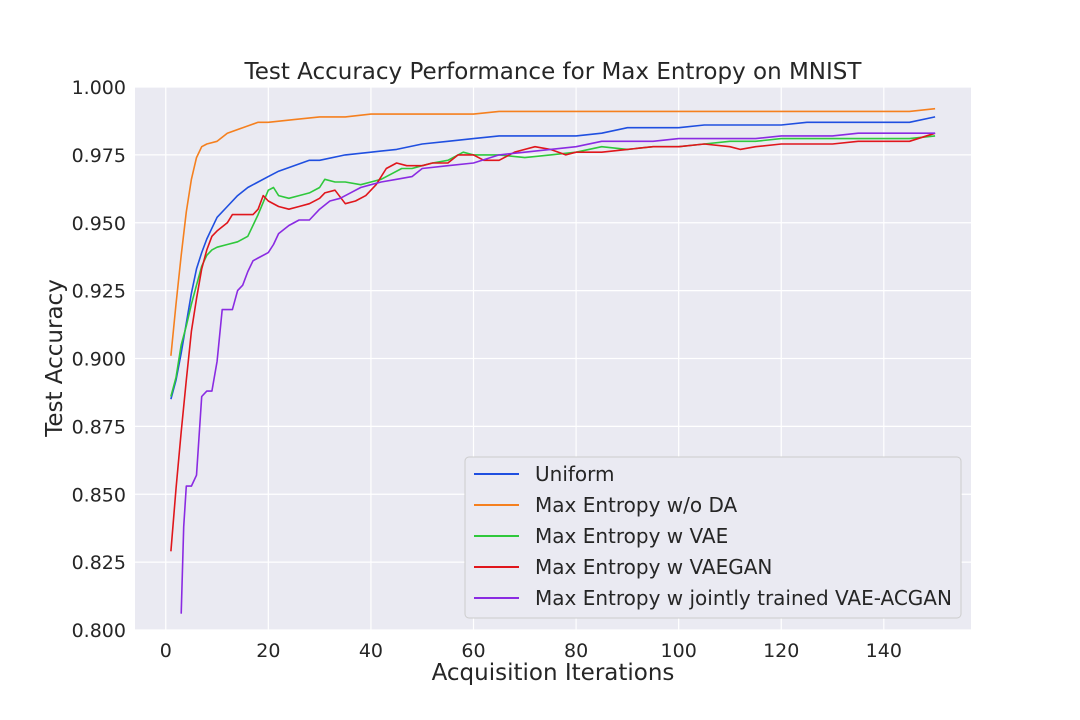 The height and width of the screenshot is (720, 1080). What do you see at coordinates (653, 567) in the screenshot?
I see `legend-label: Max Entropy w VAEGAN` at bounding box center [653, 567].